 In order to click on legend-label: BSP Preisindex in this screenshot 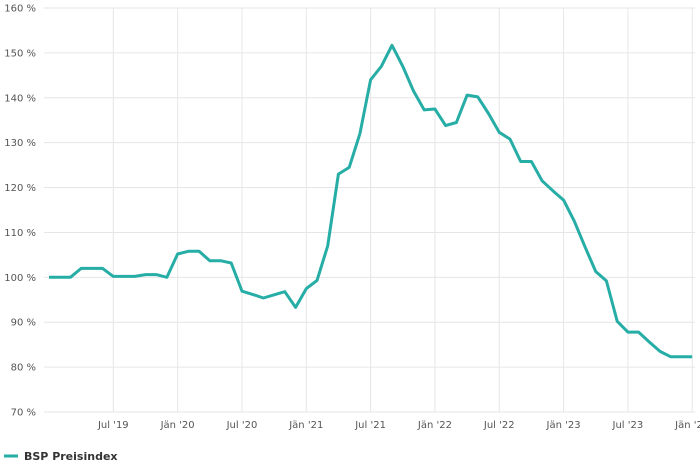, I will do `click(71, 456)`.